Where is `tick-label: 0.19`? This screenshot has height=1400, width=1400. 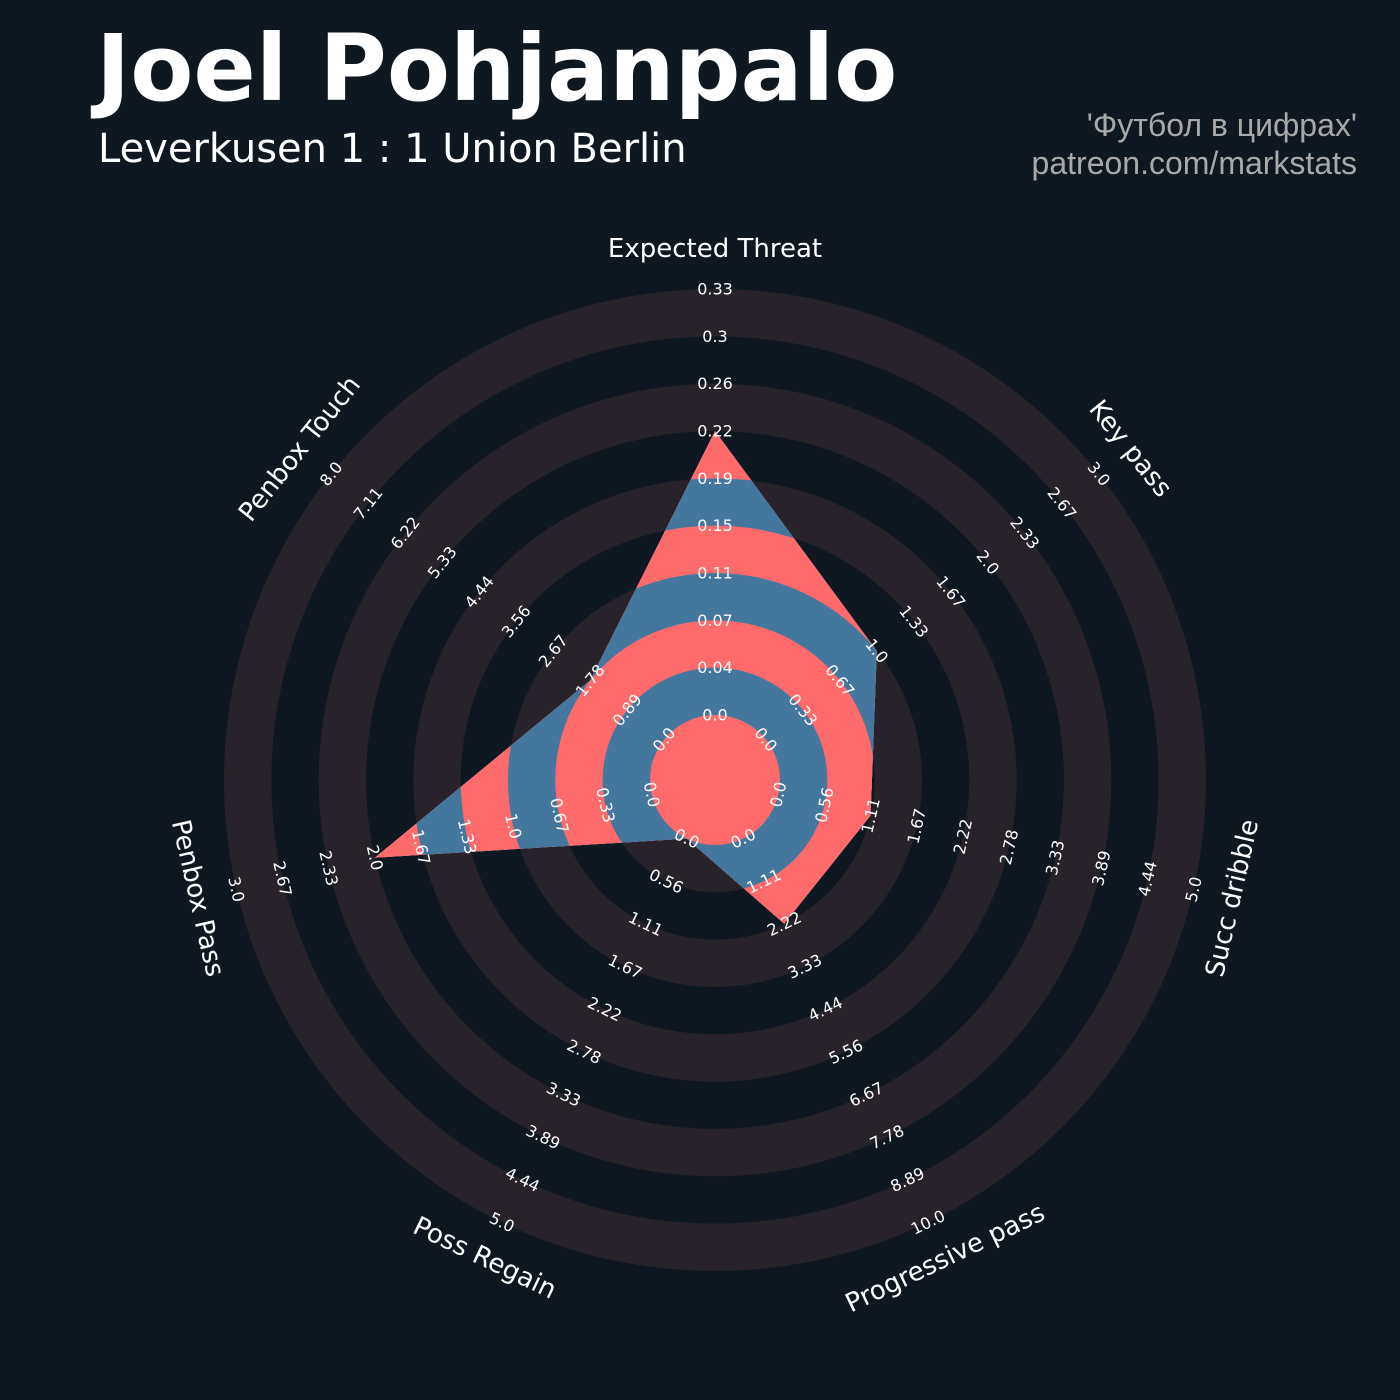
tick-label: 0.19 is located at coordinates (715, 478).